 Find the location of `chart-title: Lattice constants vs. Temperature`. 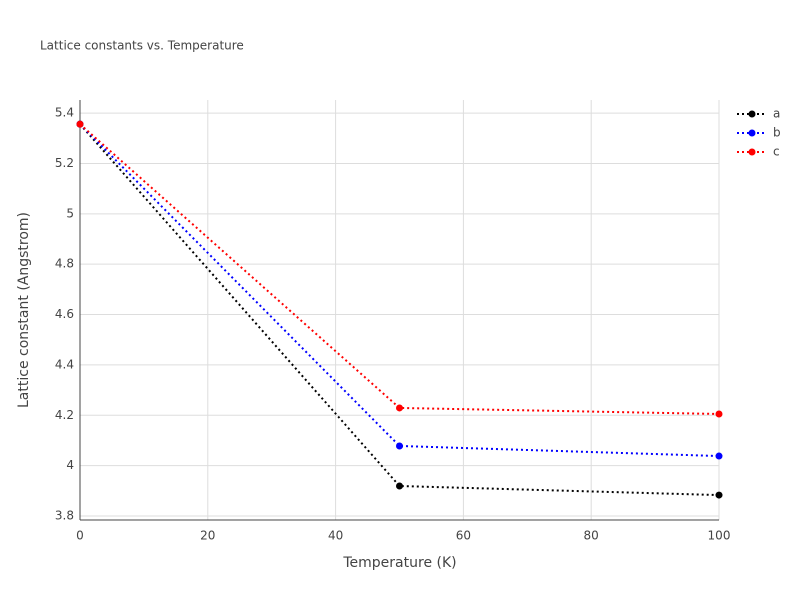

chart-title: Lattice constants vs. Temperature is located at coordinates (142, 46).